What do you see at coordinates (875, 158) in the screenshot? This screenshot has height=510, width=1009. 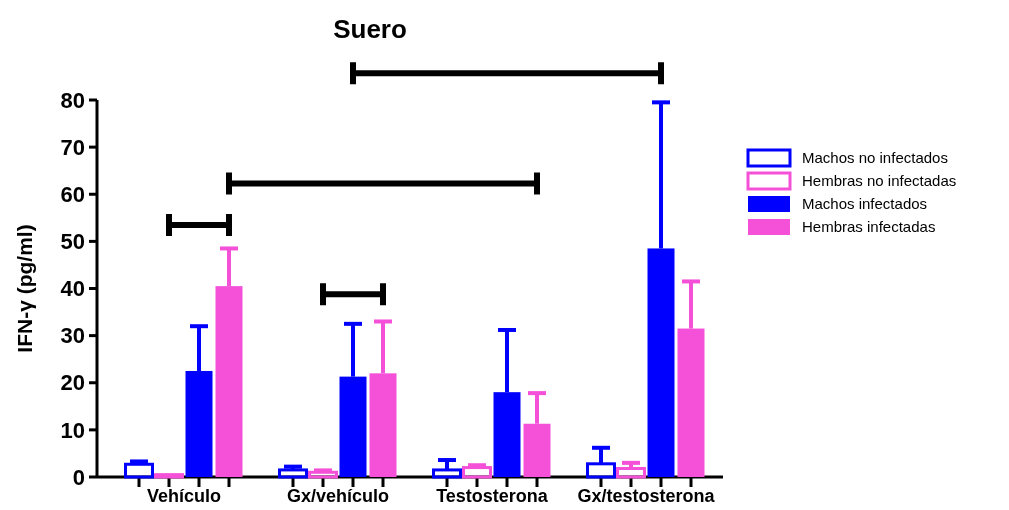 I see `legend-label: Machos no infectados` at bounding box center [875, 158].